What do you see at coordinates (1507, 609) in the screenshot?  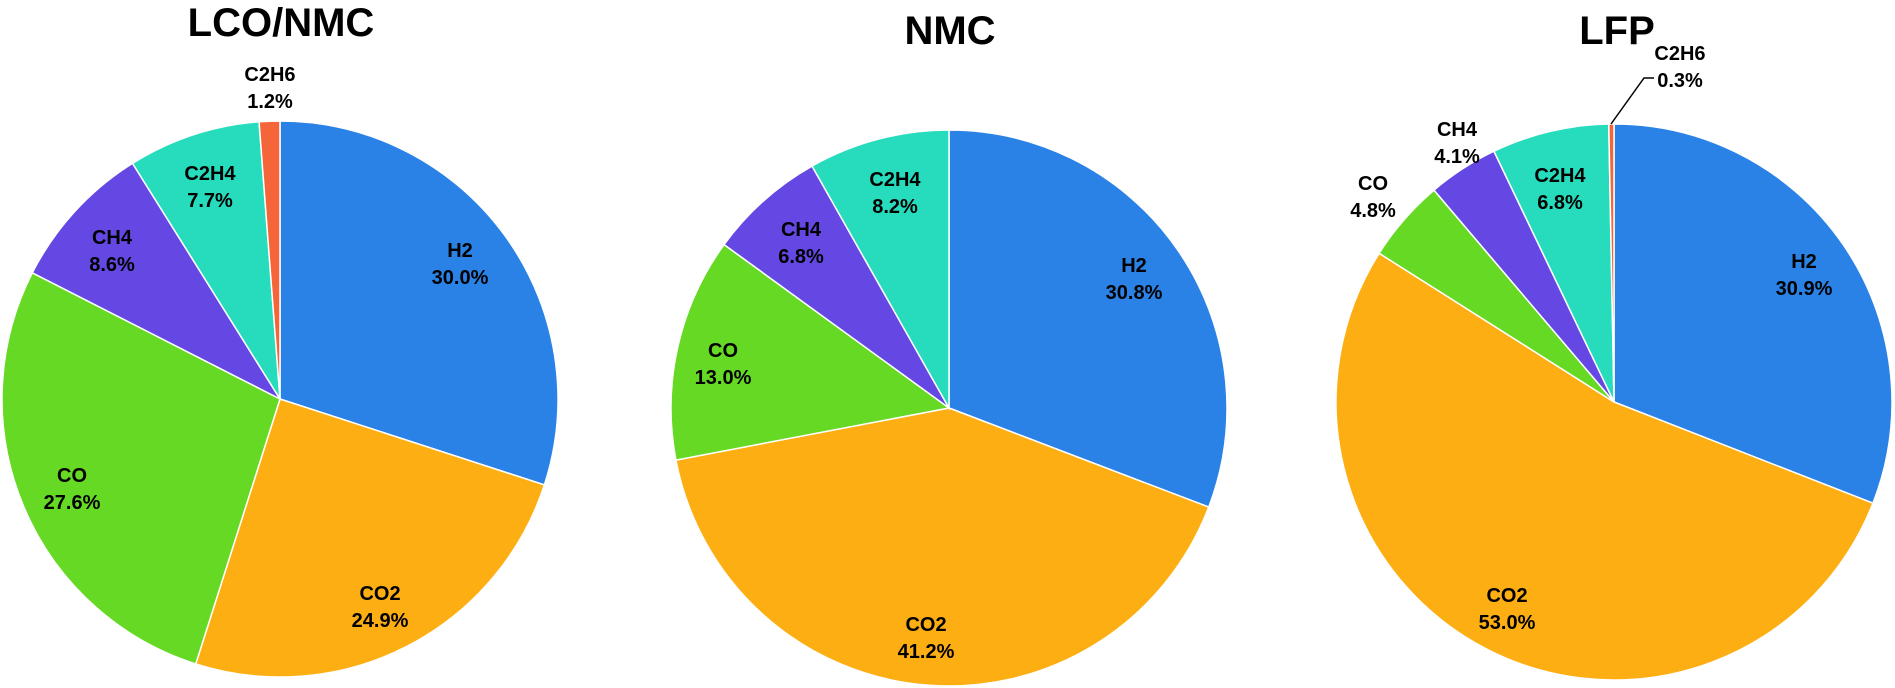 I see `slice-label-co2: CO2 53.0%` at bounding box center [1507, 609].